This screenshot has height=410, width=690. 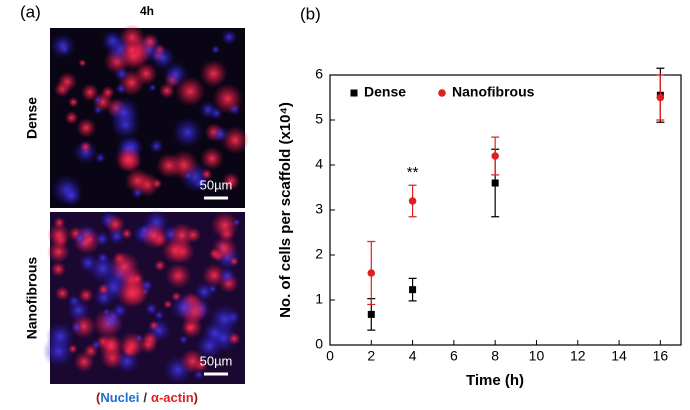 What do you see at coordinates (172, 397) in the screenshot?
I see `caption-part: α-actin` at bounding box center [172, 397].